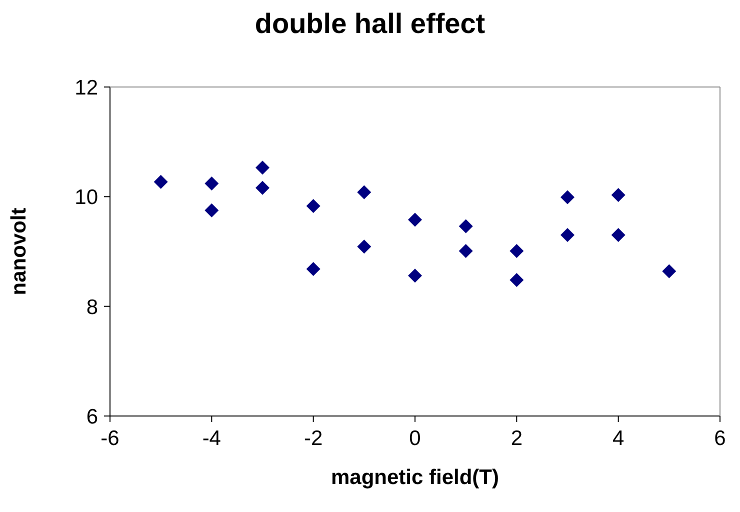 This screenshot has width=740, height=512. I want to click on y-axis-title: nanovolt, so click(18, 252).